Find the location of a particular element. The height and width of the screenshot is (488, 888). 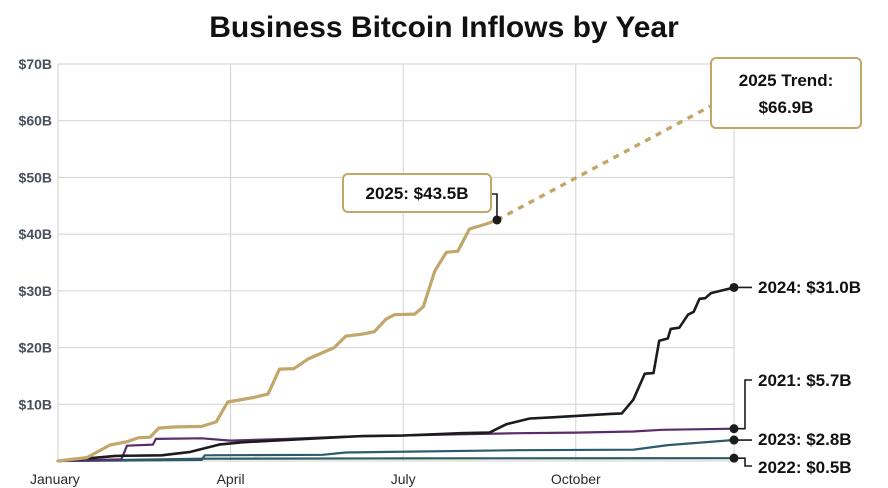

callout-label-2025: 2025: $43.5B is located at coordinates (416, 193).